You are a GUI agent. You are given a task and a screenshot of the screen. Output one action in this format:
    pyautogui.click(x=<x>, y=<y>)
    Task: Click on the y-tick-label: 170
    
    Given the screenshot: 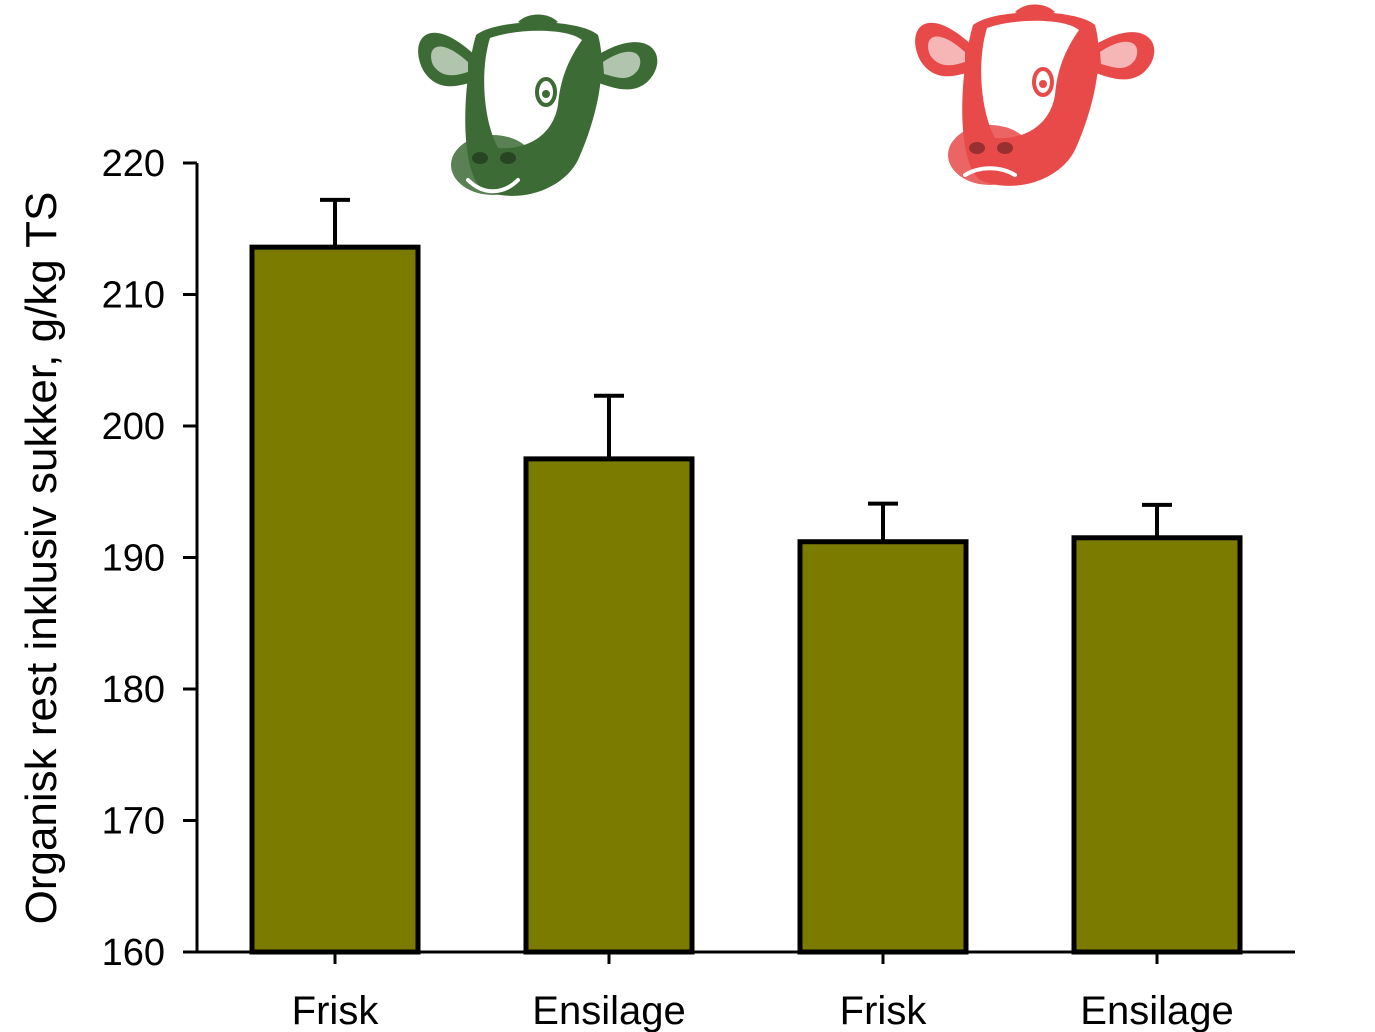 What is the action you would take?
    pyautogui.click(x=133, y=822)
    